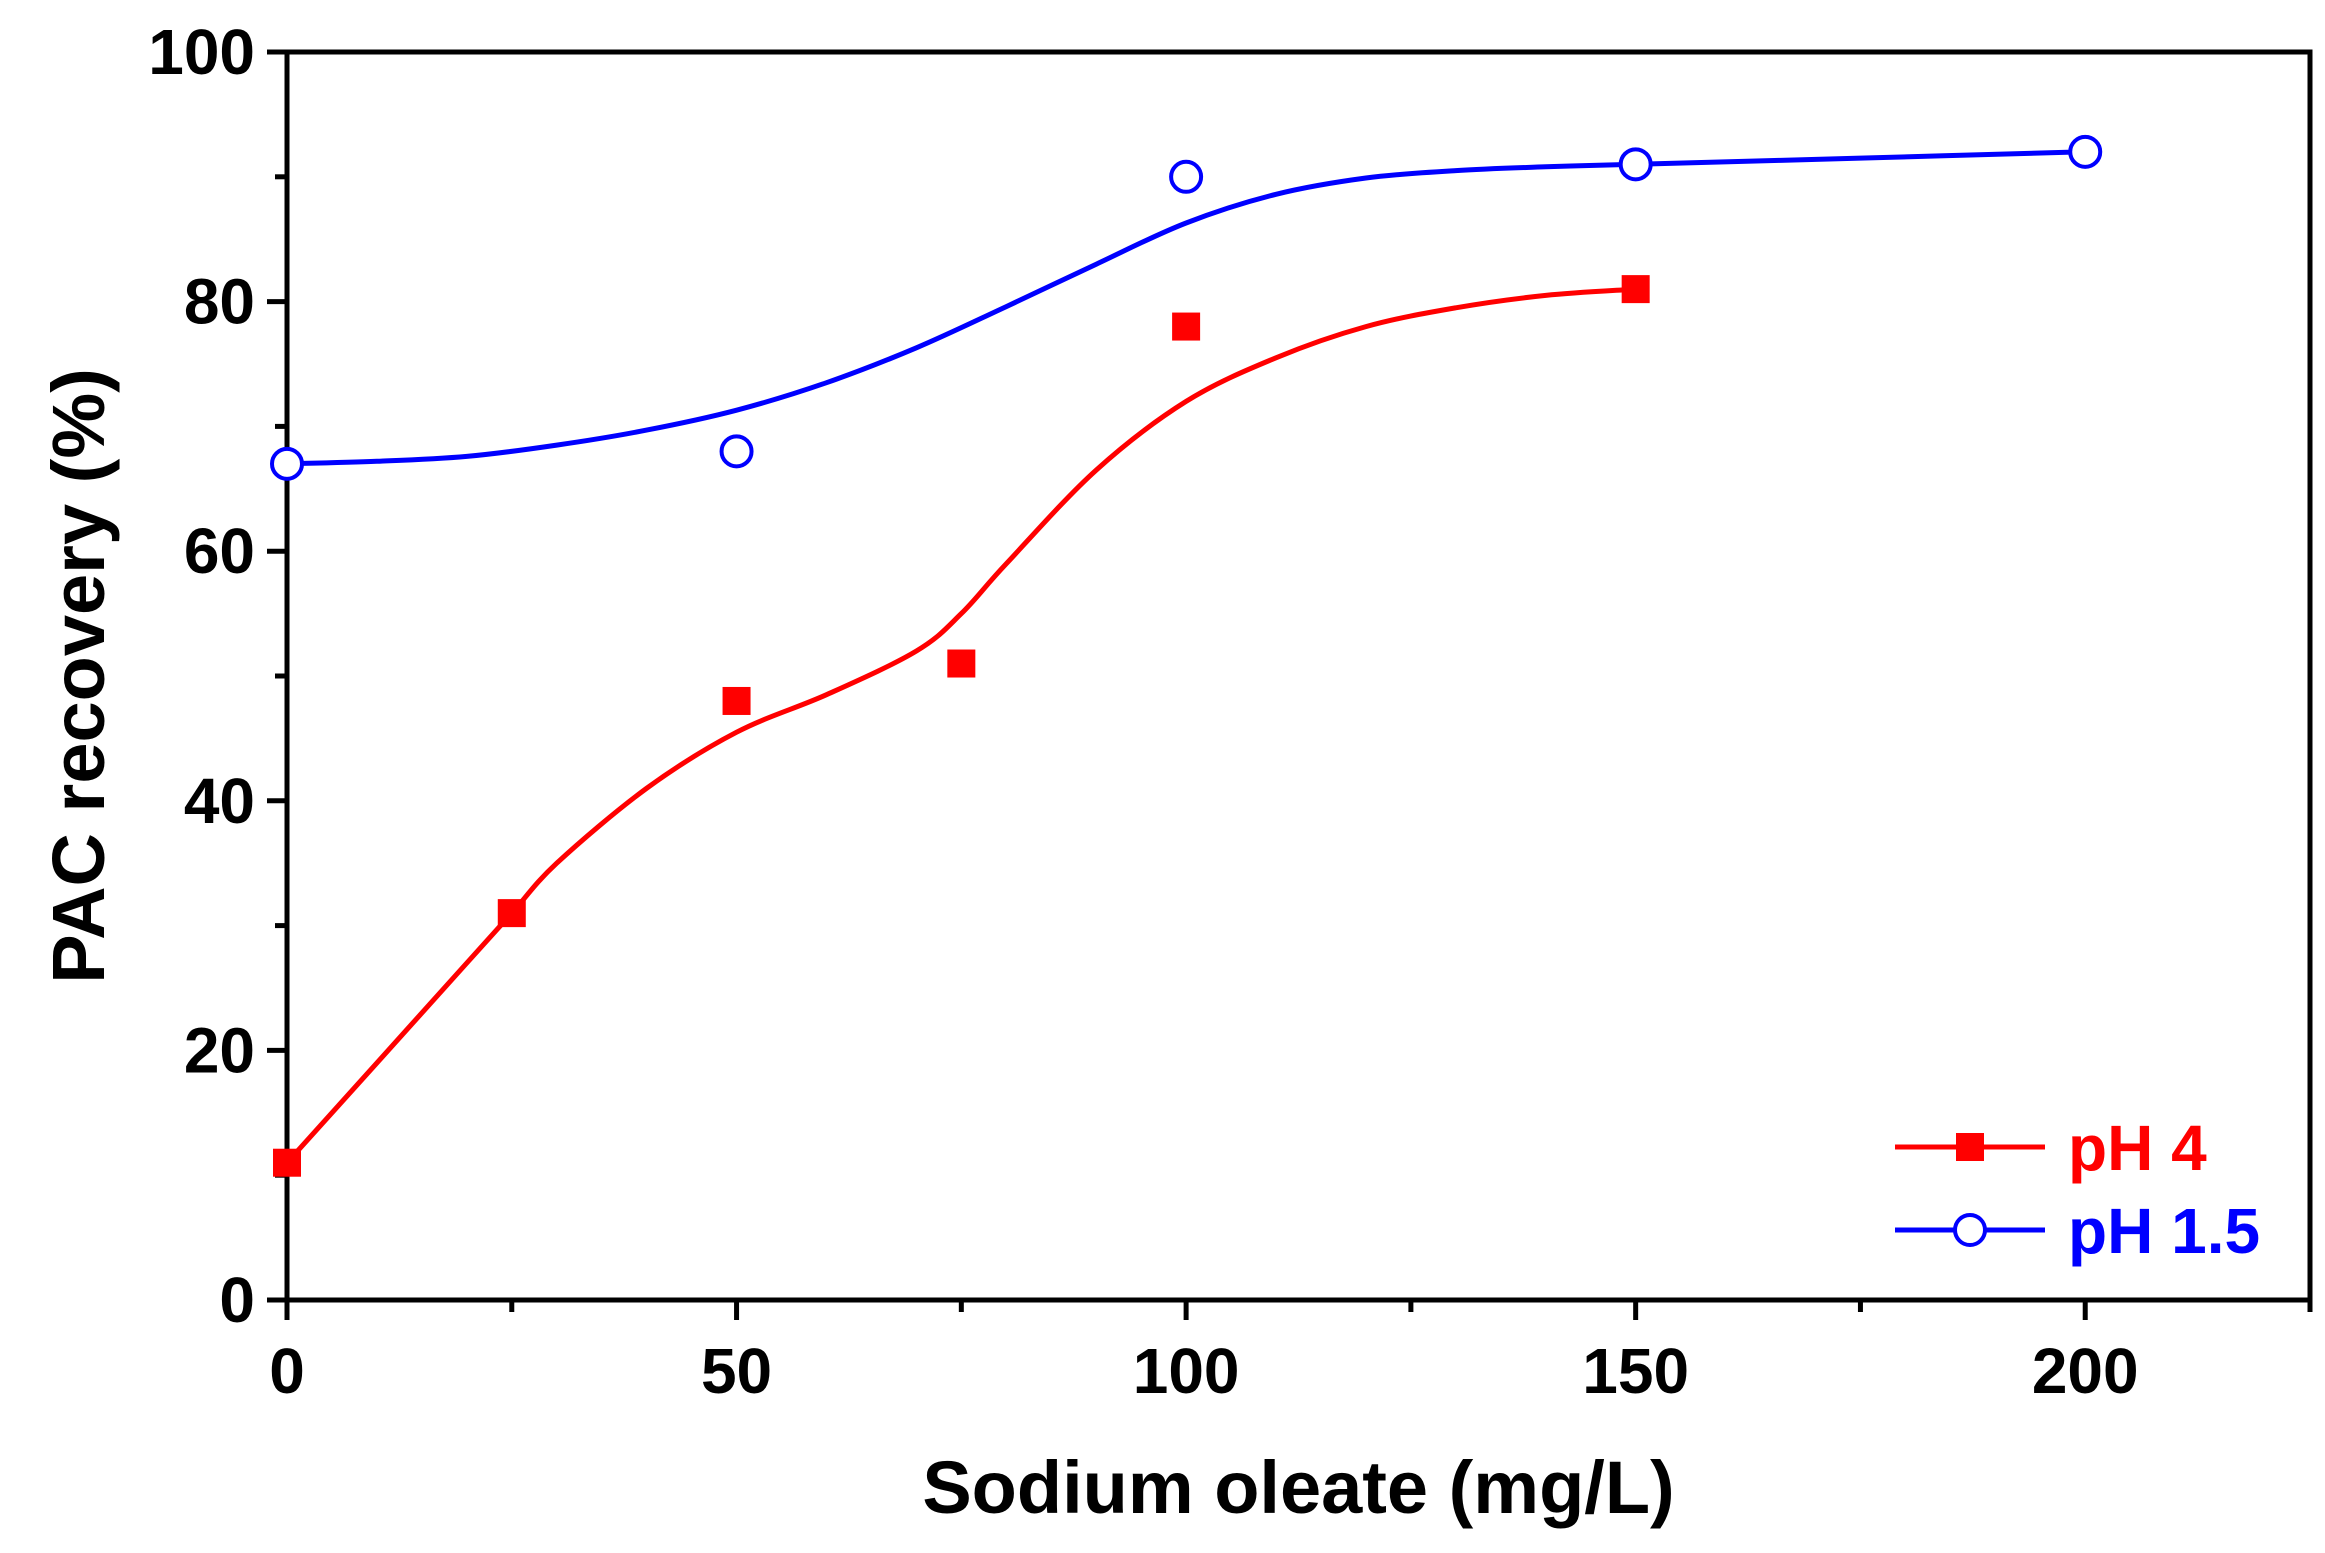  Describe the element at coordinates (1298, 1310) in the screenshot. I see `x-axis-ticks` at that location.